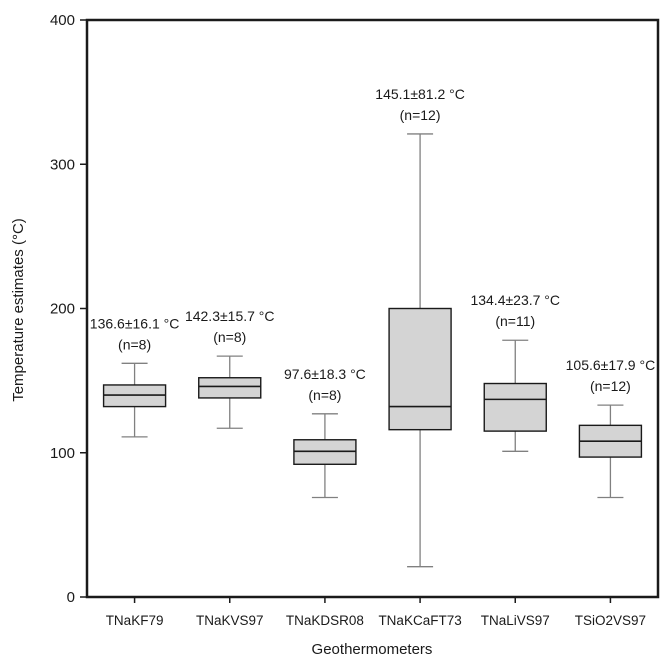  I want to click on x-tick-label: TNaKDSR08, so click(325, 620).